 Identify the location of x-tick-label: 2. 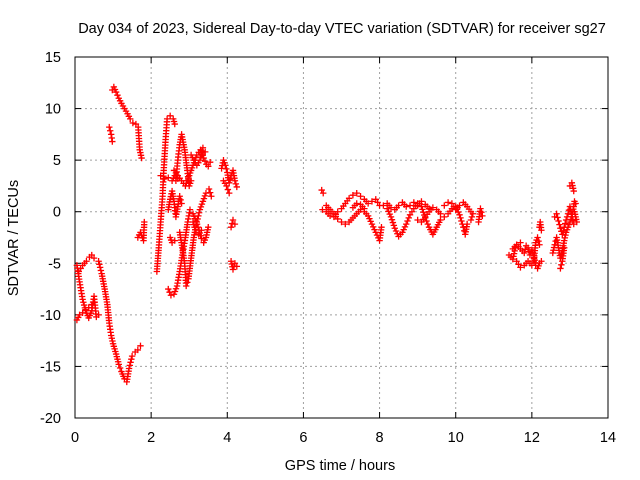
(151, 438).